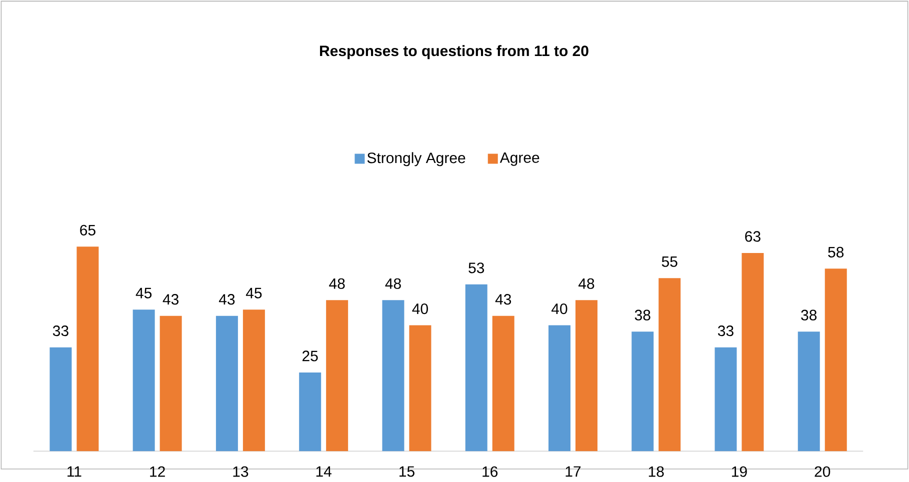  I want to click on x-tick-label: 12, so click(157, 471).